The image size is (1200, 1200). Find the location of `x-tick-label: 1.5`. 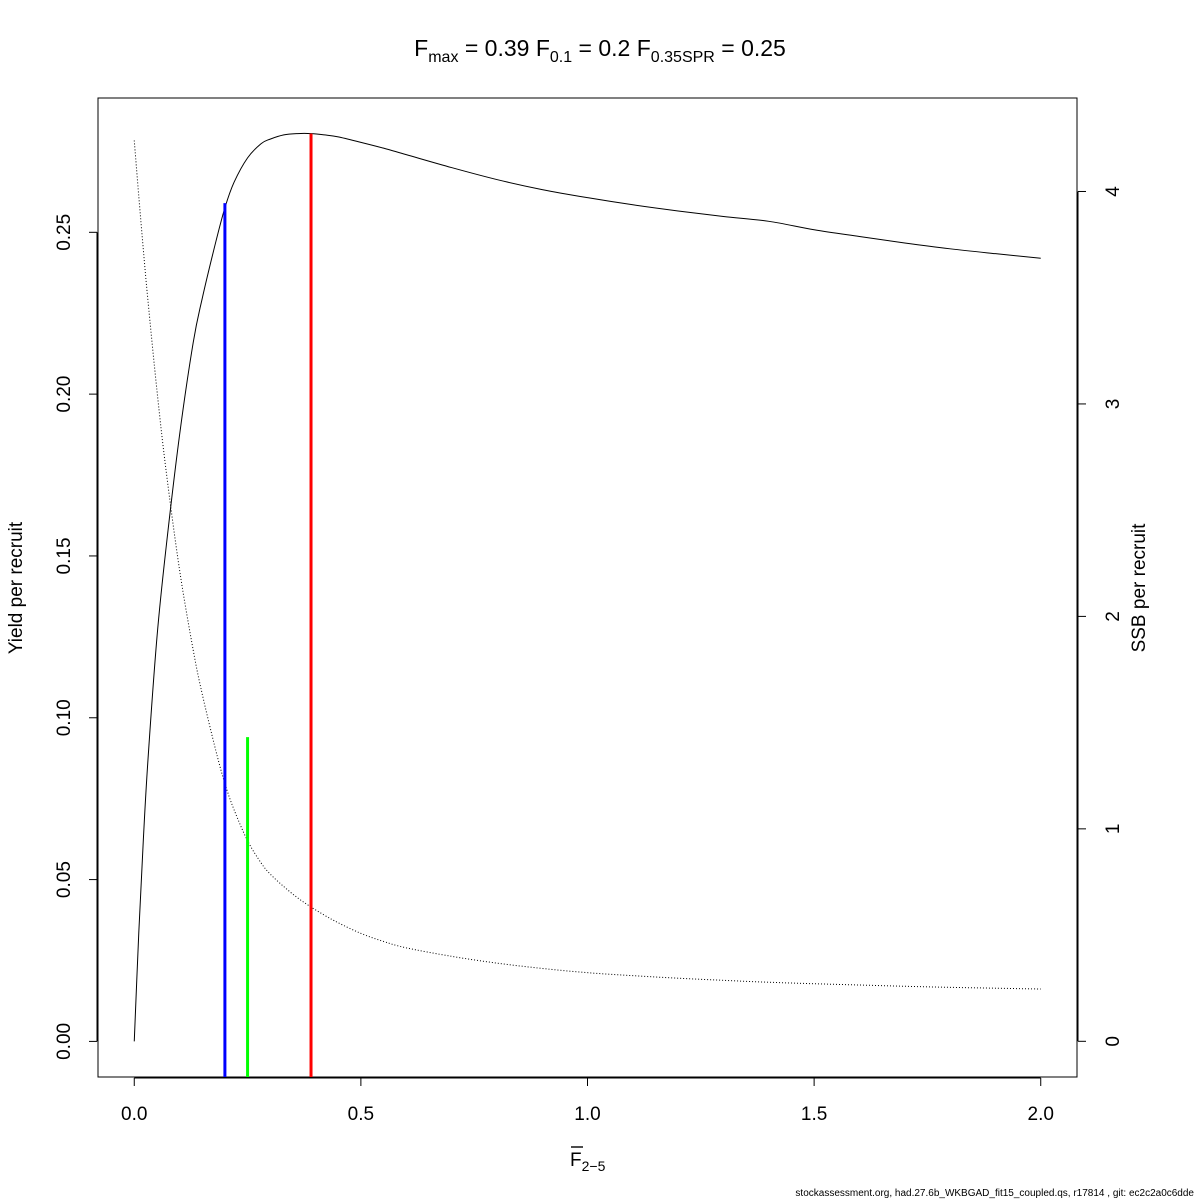

x-tick-label: 1.5 is located at coordinates (814, 1114).